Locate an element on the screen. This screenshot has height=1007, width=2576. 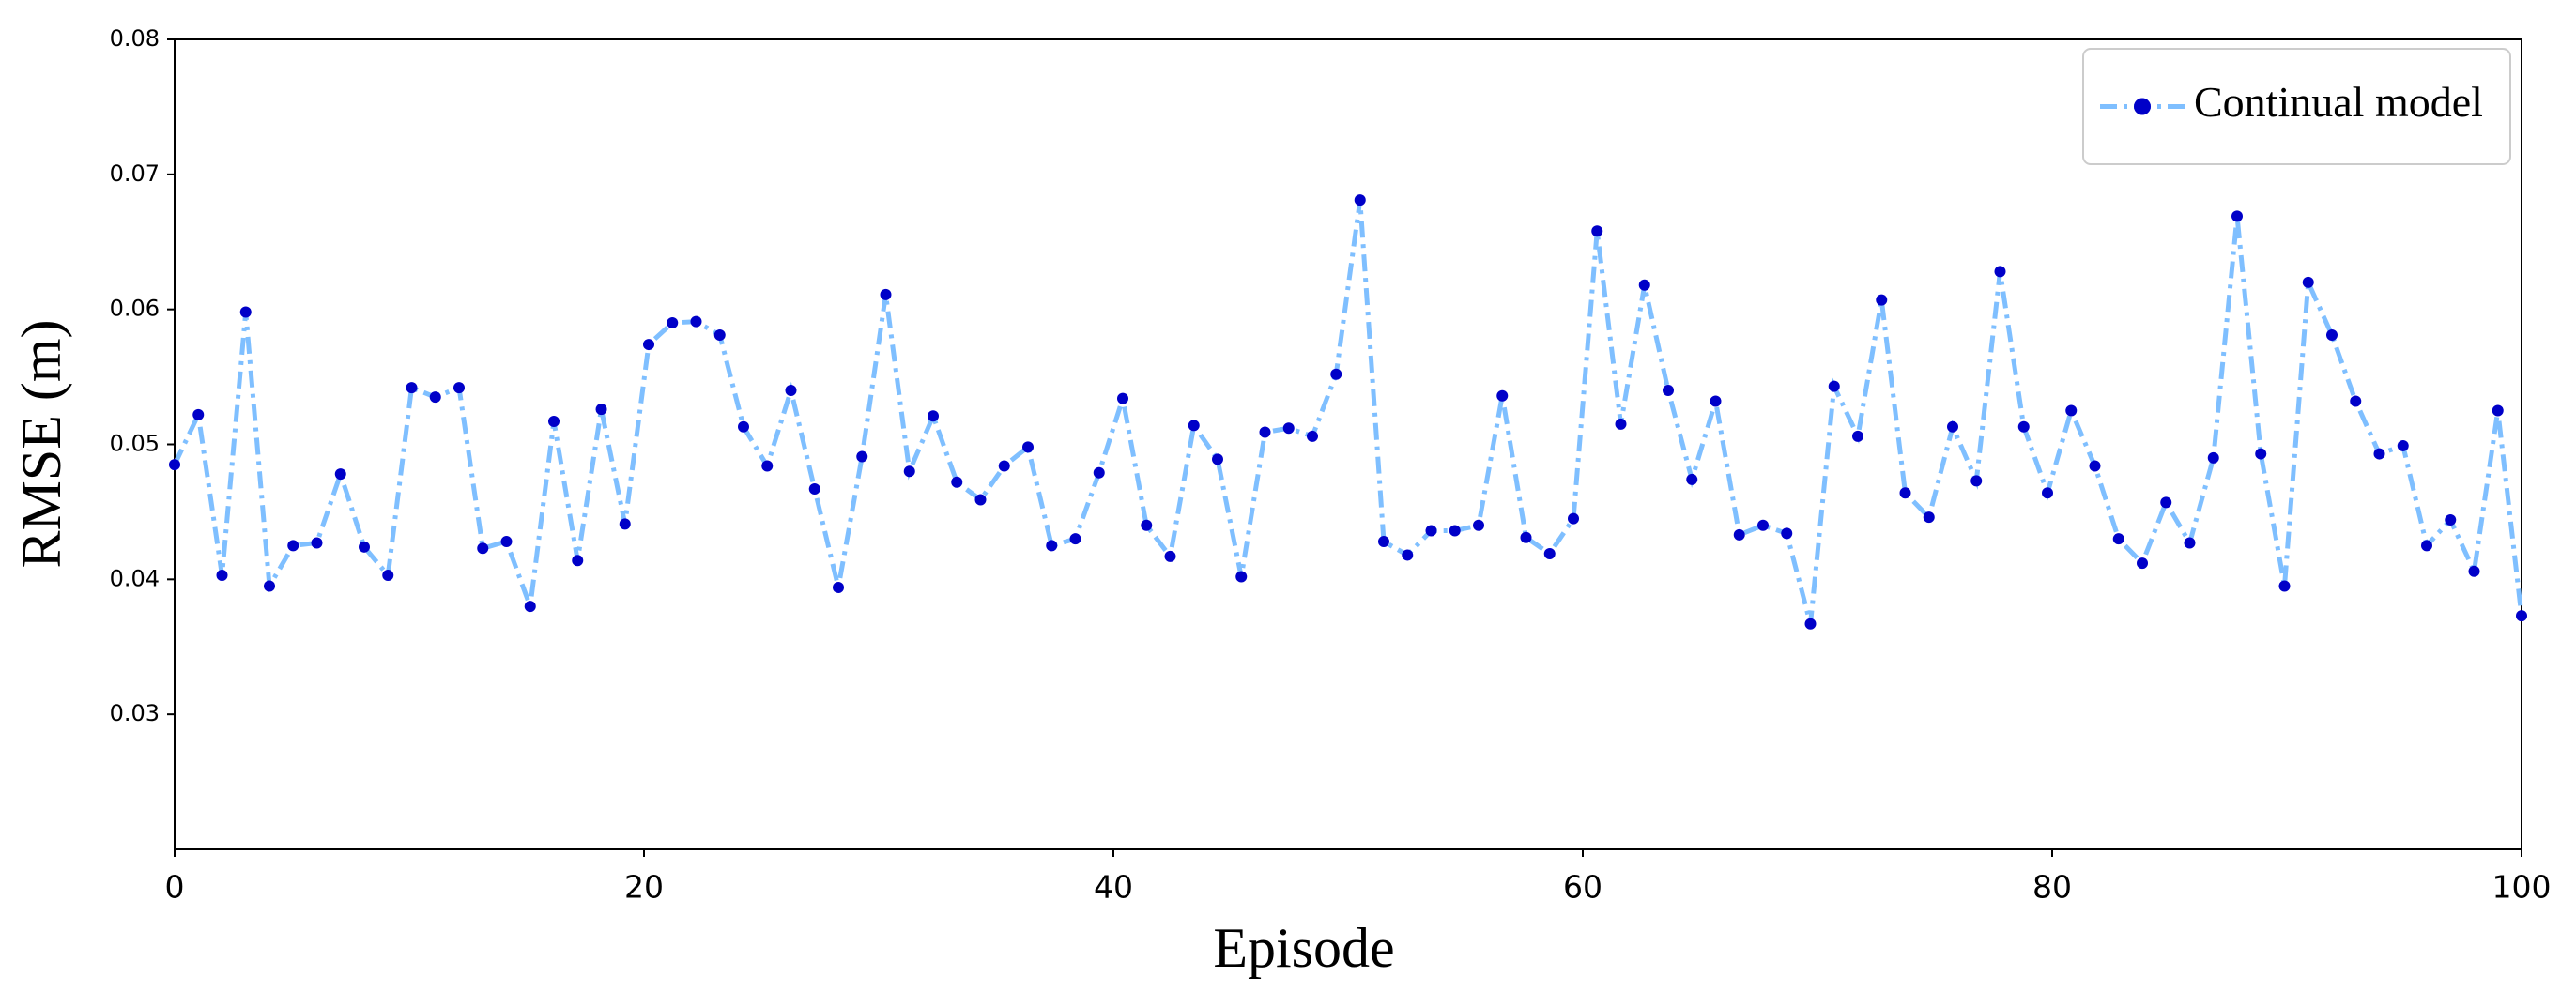
x-tick-label: 20 is located at coordinates (644, 887).